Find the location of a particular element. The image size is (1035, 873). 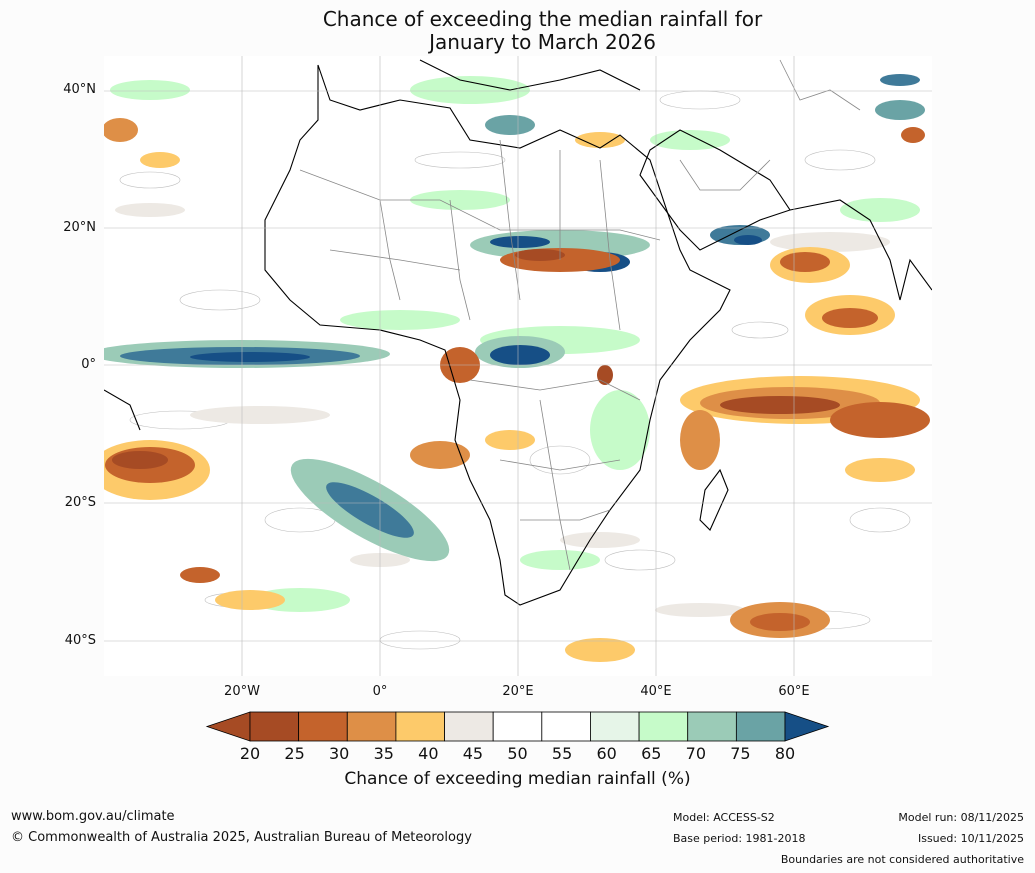

footer-model: Model: ACCESS-S2 is located at coordinates (724, 817).